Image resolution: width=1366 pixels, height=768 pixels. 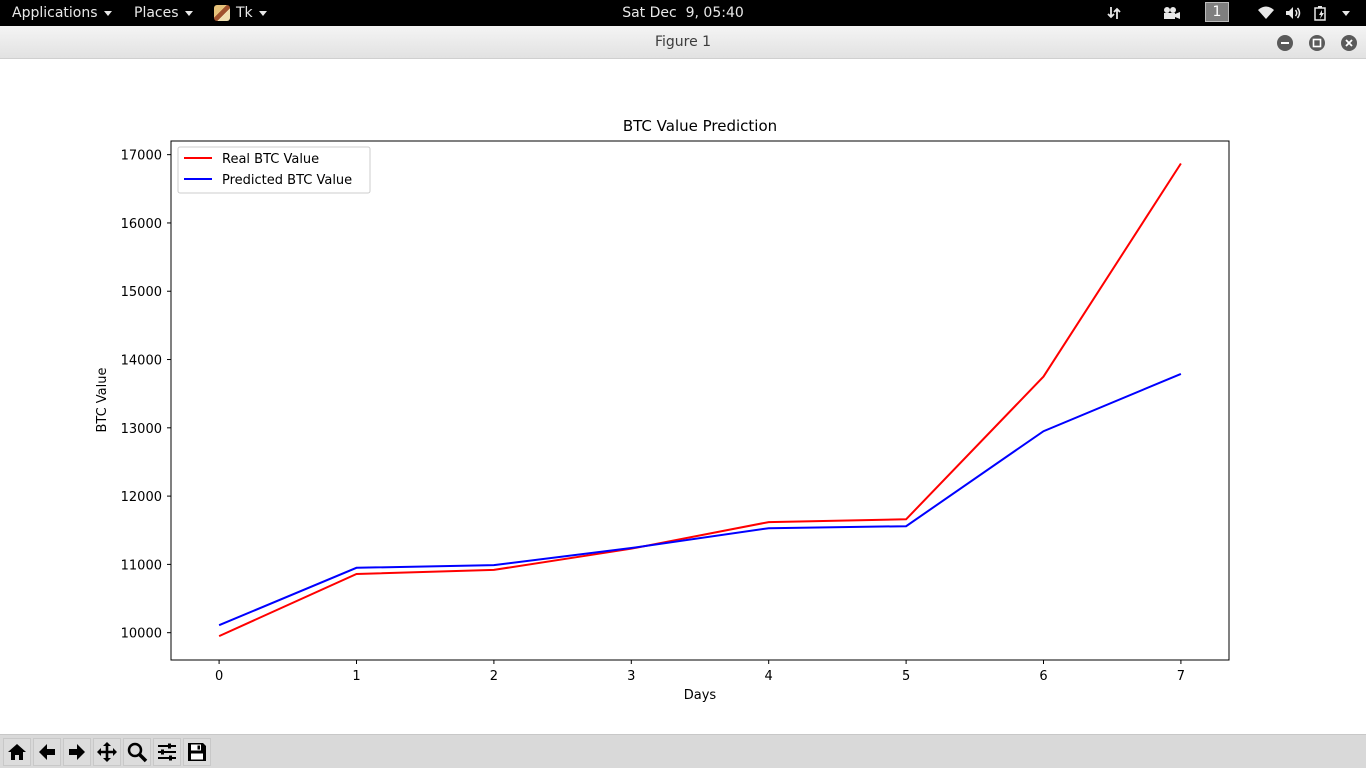 What do you see at coordinates (1114, 13) in the screenshot?
I see `network-transfer-icon` at bounding box center [1114, 13].